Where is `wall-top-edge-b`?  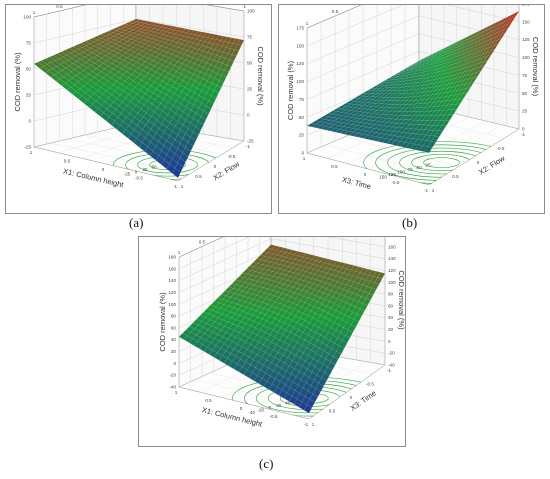 wall-top-edge-b is located at coordinates (334, 17).